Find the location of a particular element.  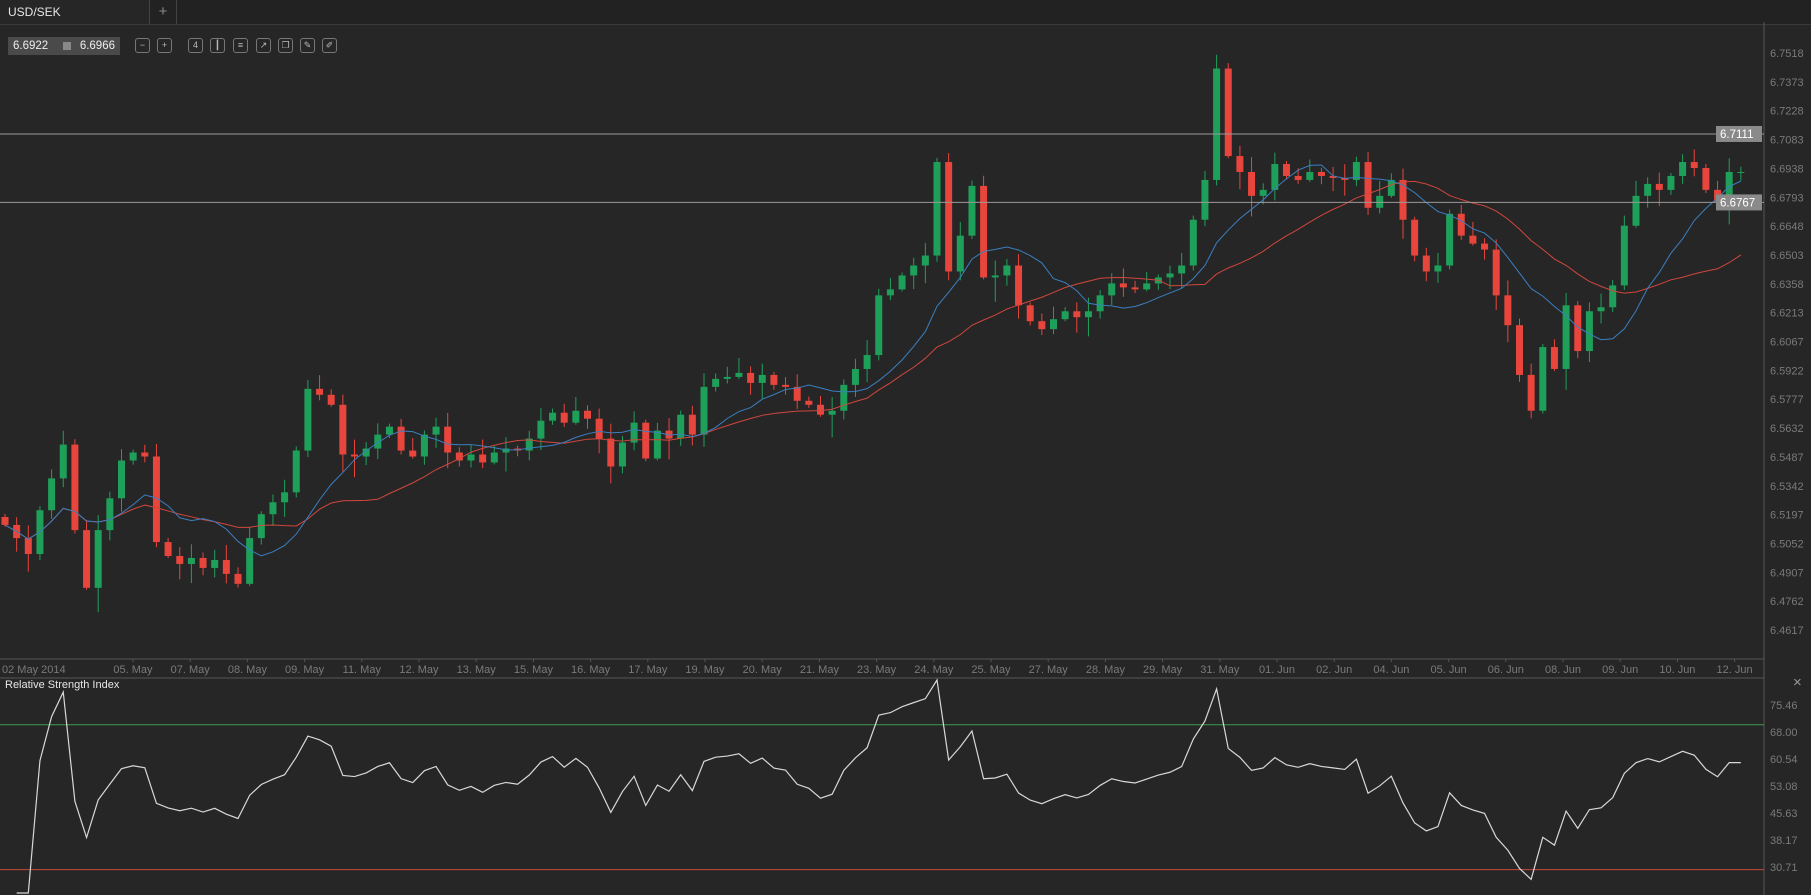

time-tick-label: 11. May is located at coordinates (362, 670).